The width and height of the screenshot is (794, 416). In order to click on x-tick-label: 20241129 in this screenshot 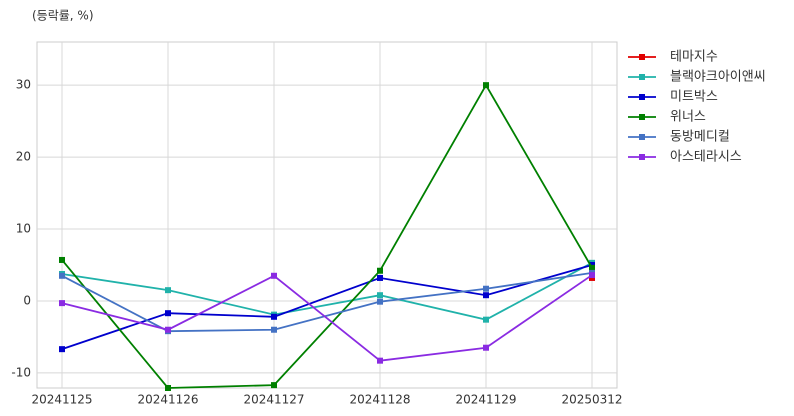, I will do `click(485, 400)`.